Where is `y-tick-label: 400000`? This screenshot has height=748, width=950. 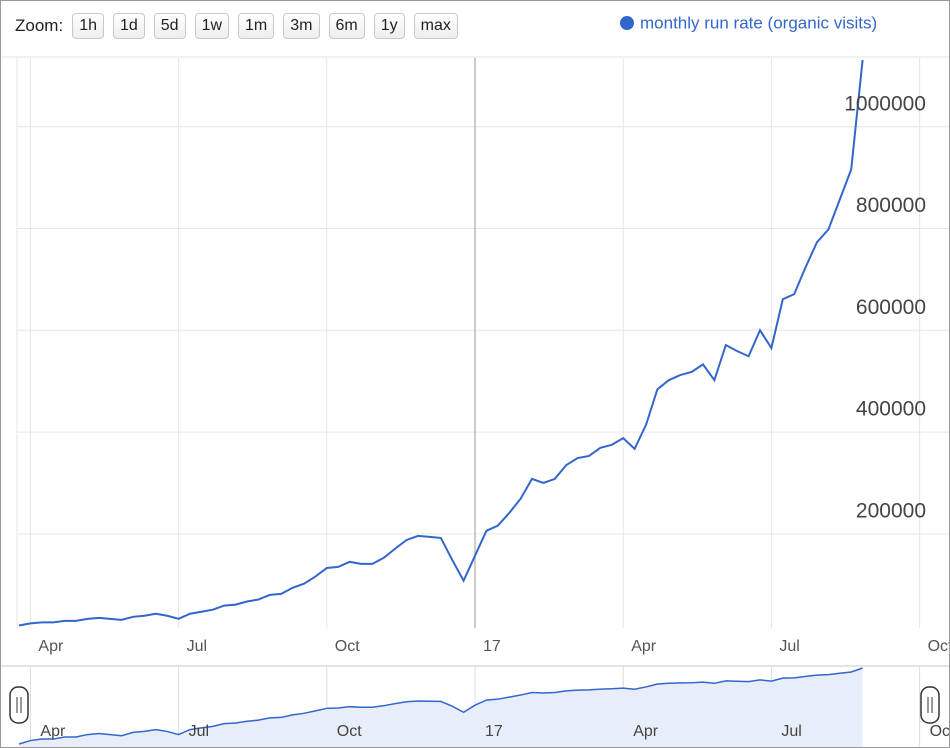 y-tick-label: 400000 is located at coordinates (891, 409).